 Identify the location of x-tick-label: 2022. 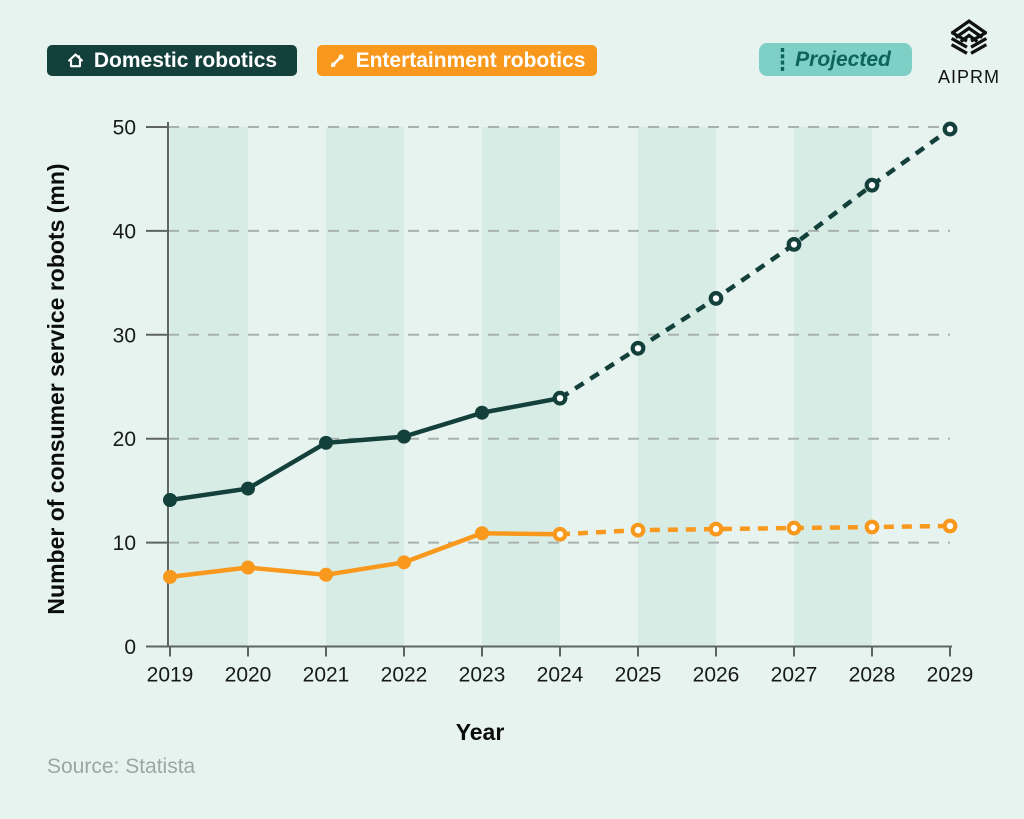
(404, 675).